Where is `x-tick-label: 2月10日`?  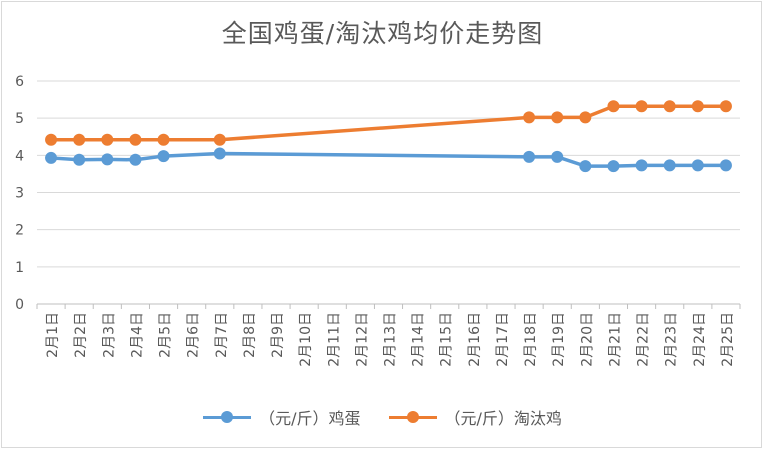 x-tick-label: 2月10日 is located at coordinates (306, 339).